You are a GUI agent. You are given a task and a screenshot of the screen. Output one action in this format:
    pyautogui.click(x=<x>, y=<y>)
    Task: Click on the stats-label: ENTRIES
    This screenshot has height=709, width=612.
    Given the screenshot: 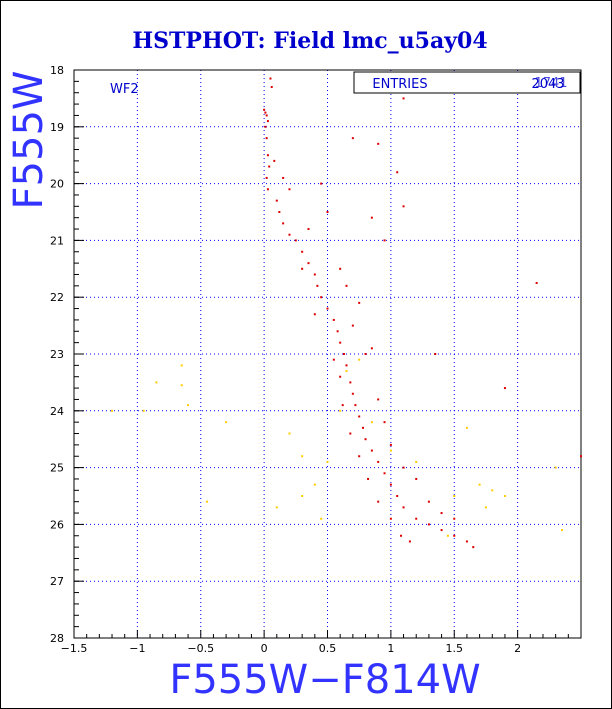 What is the action you would take?
    pyautogui.click(x=399, y=84)
    